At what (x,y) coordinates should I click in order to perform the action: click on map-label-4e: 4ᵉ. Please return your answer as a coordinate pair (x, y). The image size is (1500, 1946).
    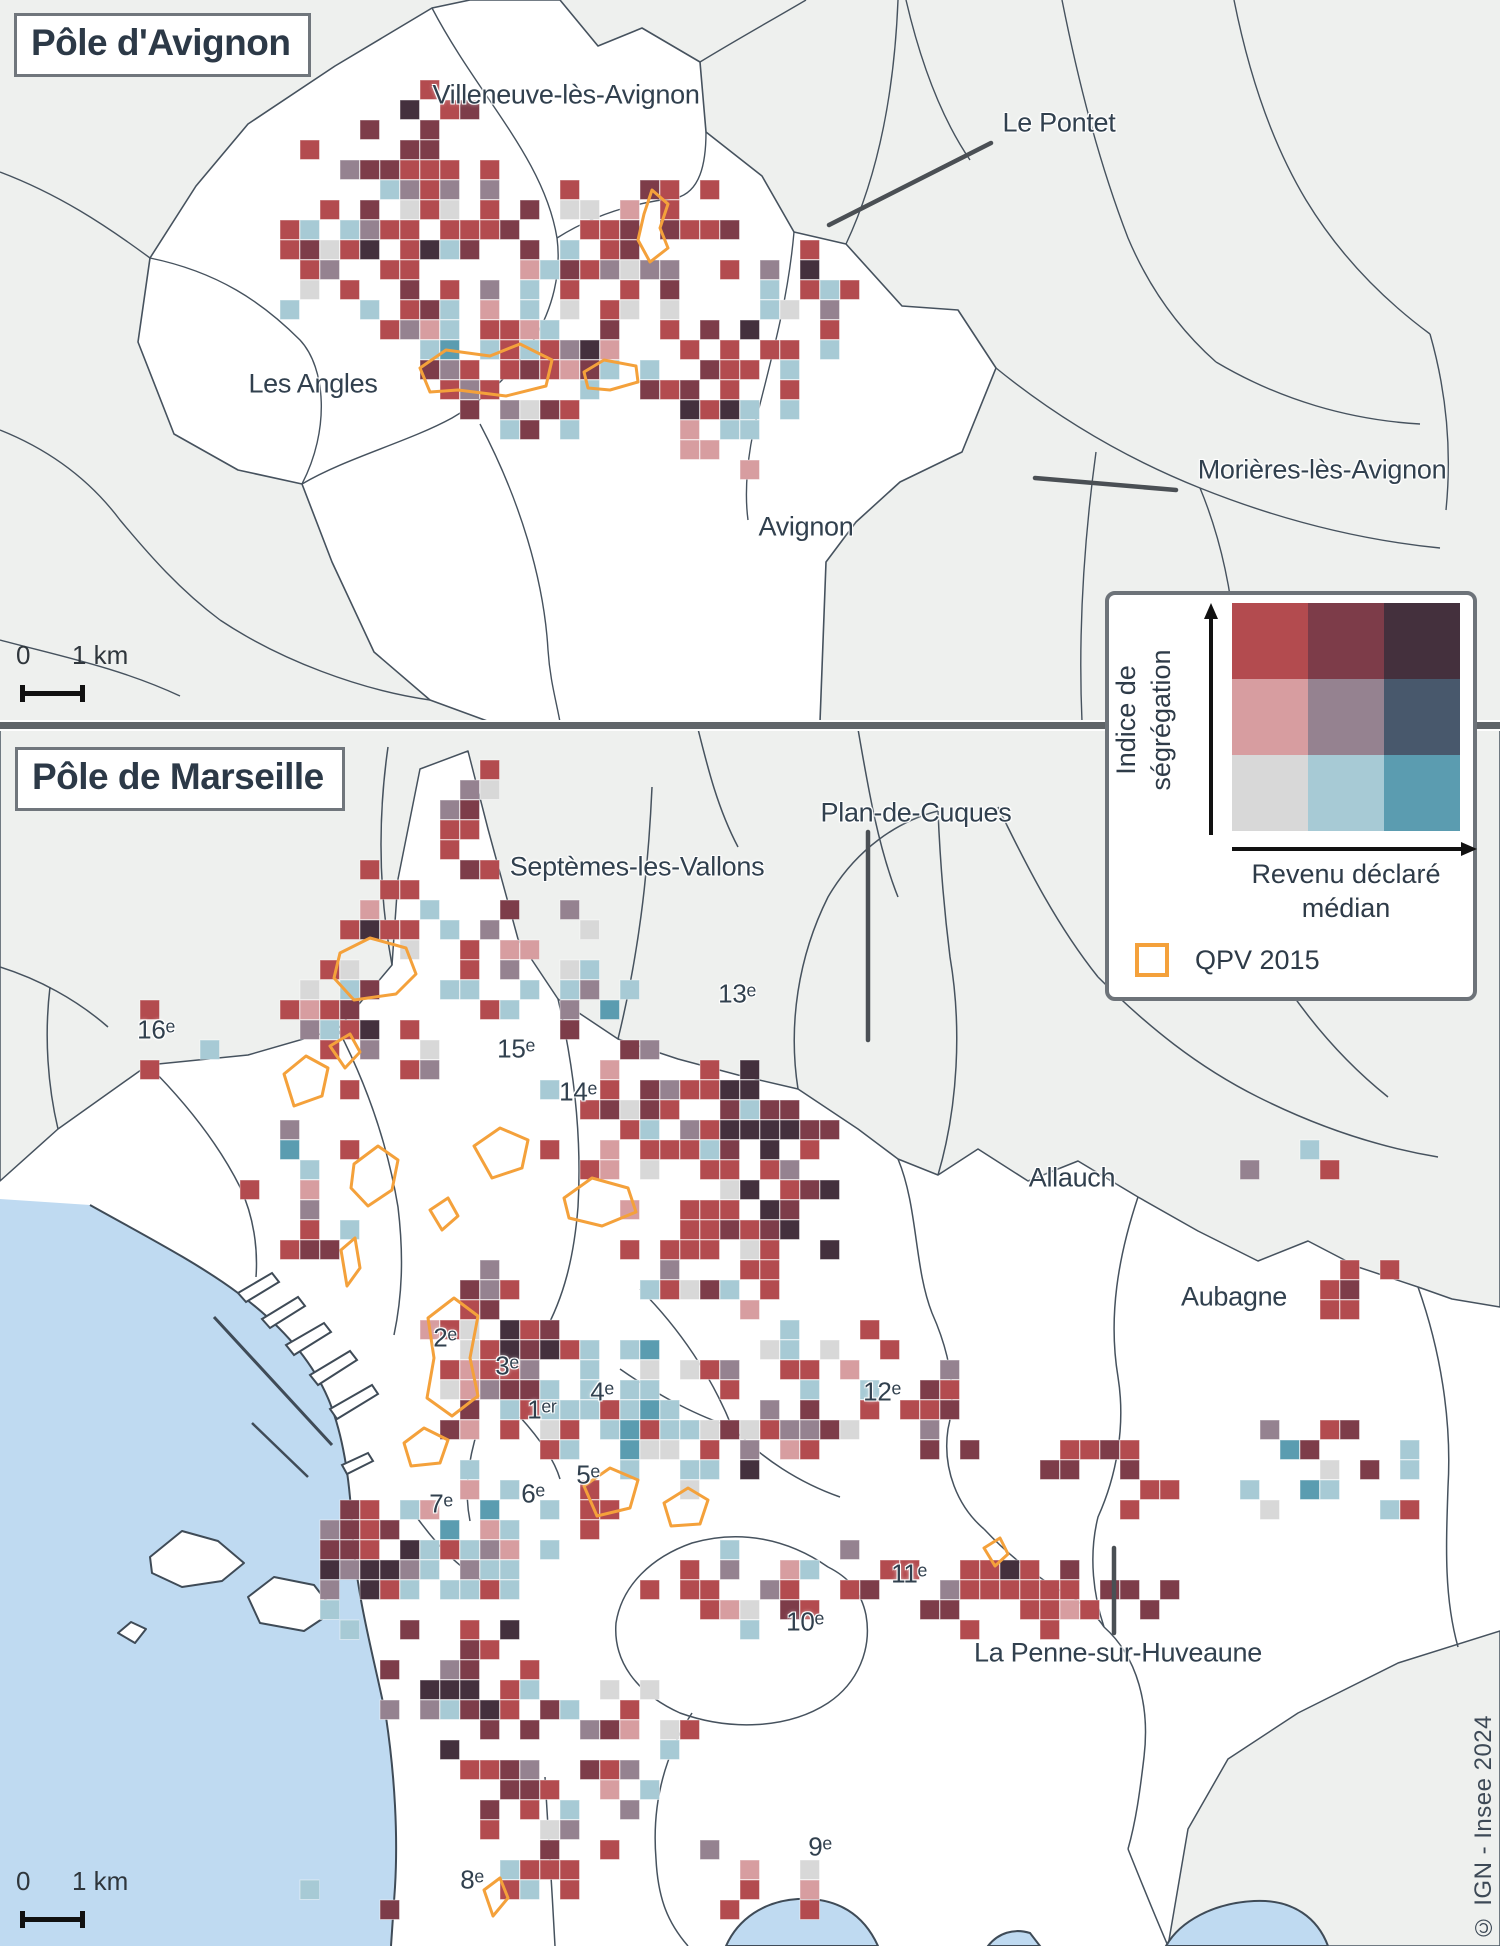
    Looking at the image, I should click on (602, 1391).